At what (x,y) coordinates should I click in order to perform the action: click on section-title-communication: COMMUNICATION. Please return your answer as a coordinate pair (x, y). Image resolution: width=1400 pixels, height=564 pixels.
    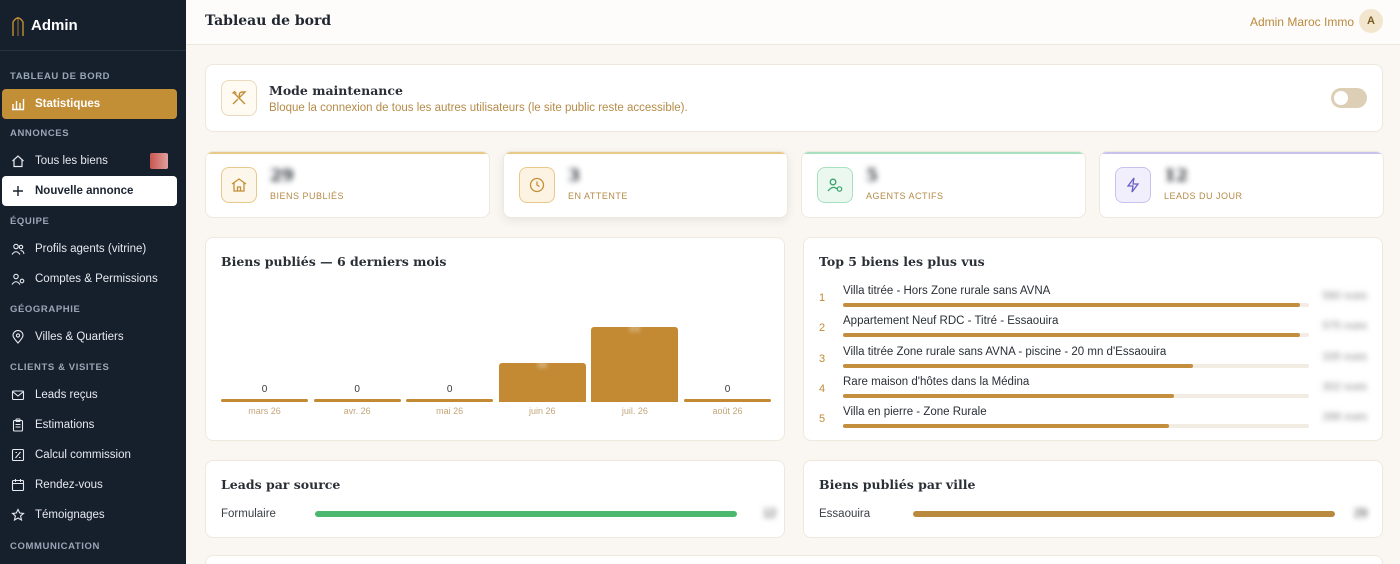
    Looking at the image, I should click on (55, 546).